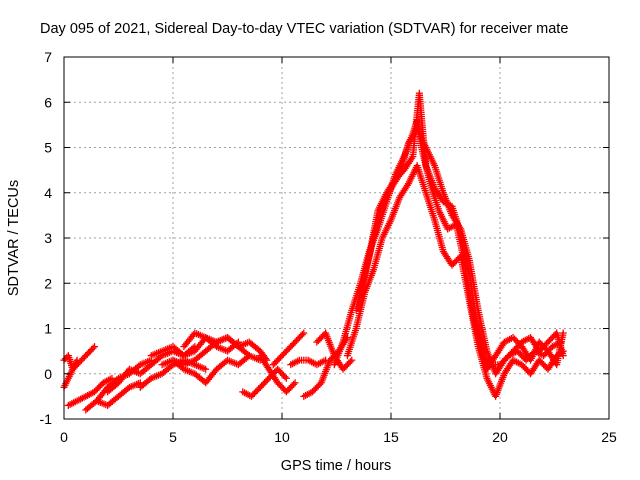 Image resolution: width=640 pixels, height=480 pixels. Describe the element at coordinates (48, 283) in the screenshot. I see `y-tick-label: 2` at that location.